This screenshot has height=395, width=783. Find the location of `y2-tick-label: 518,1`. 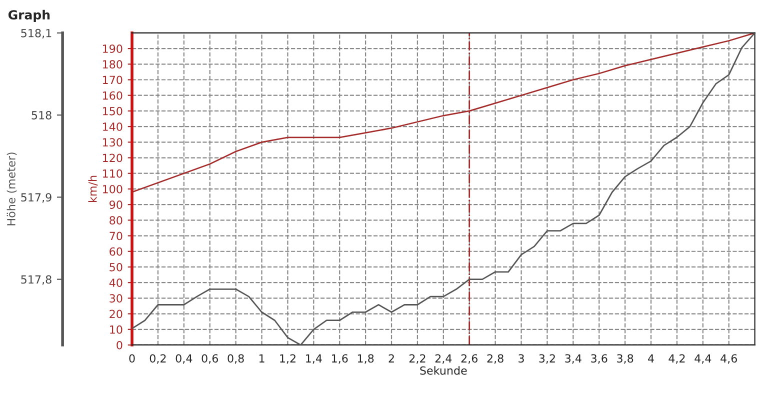

y2-tick-label: 518,1 is located at coordinates (36, 33).